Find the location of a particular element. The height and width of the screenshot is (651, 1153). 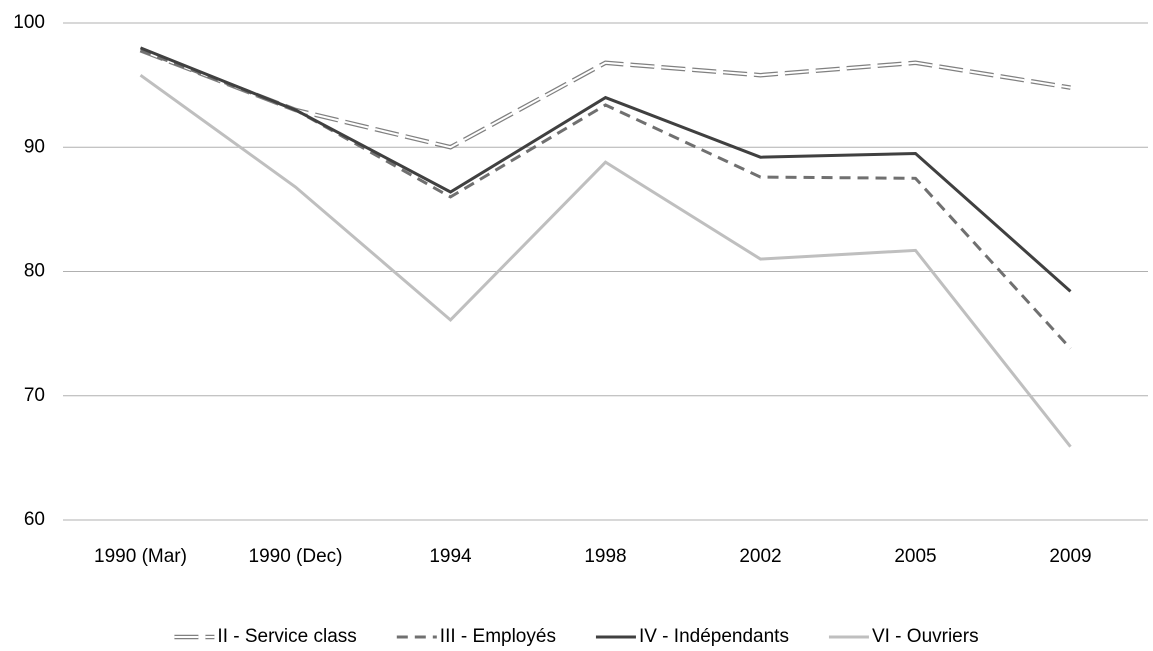

legend-label: IV - Indépendants is located at coordinates (714, 636).